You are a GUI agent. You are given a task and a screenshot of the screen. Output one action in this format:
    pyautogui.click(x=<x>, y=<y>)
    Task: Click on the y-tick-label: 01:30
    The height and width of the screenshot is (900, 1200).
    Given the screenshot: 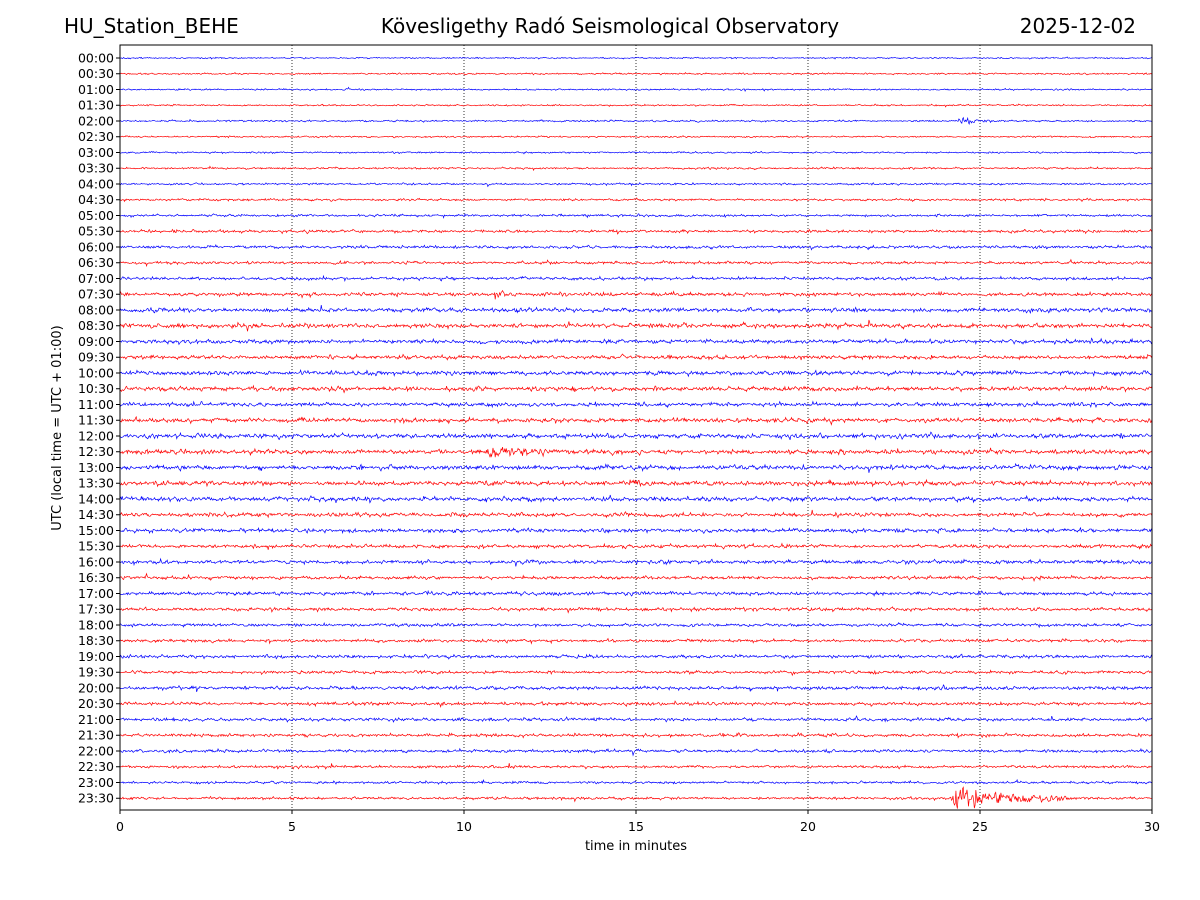 What is the action you would take?
    pyautogui.click(x=96, y=105)
    